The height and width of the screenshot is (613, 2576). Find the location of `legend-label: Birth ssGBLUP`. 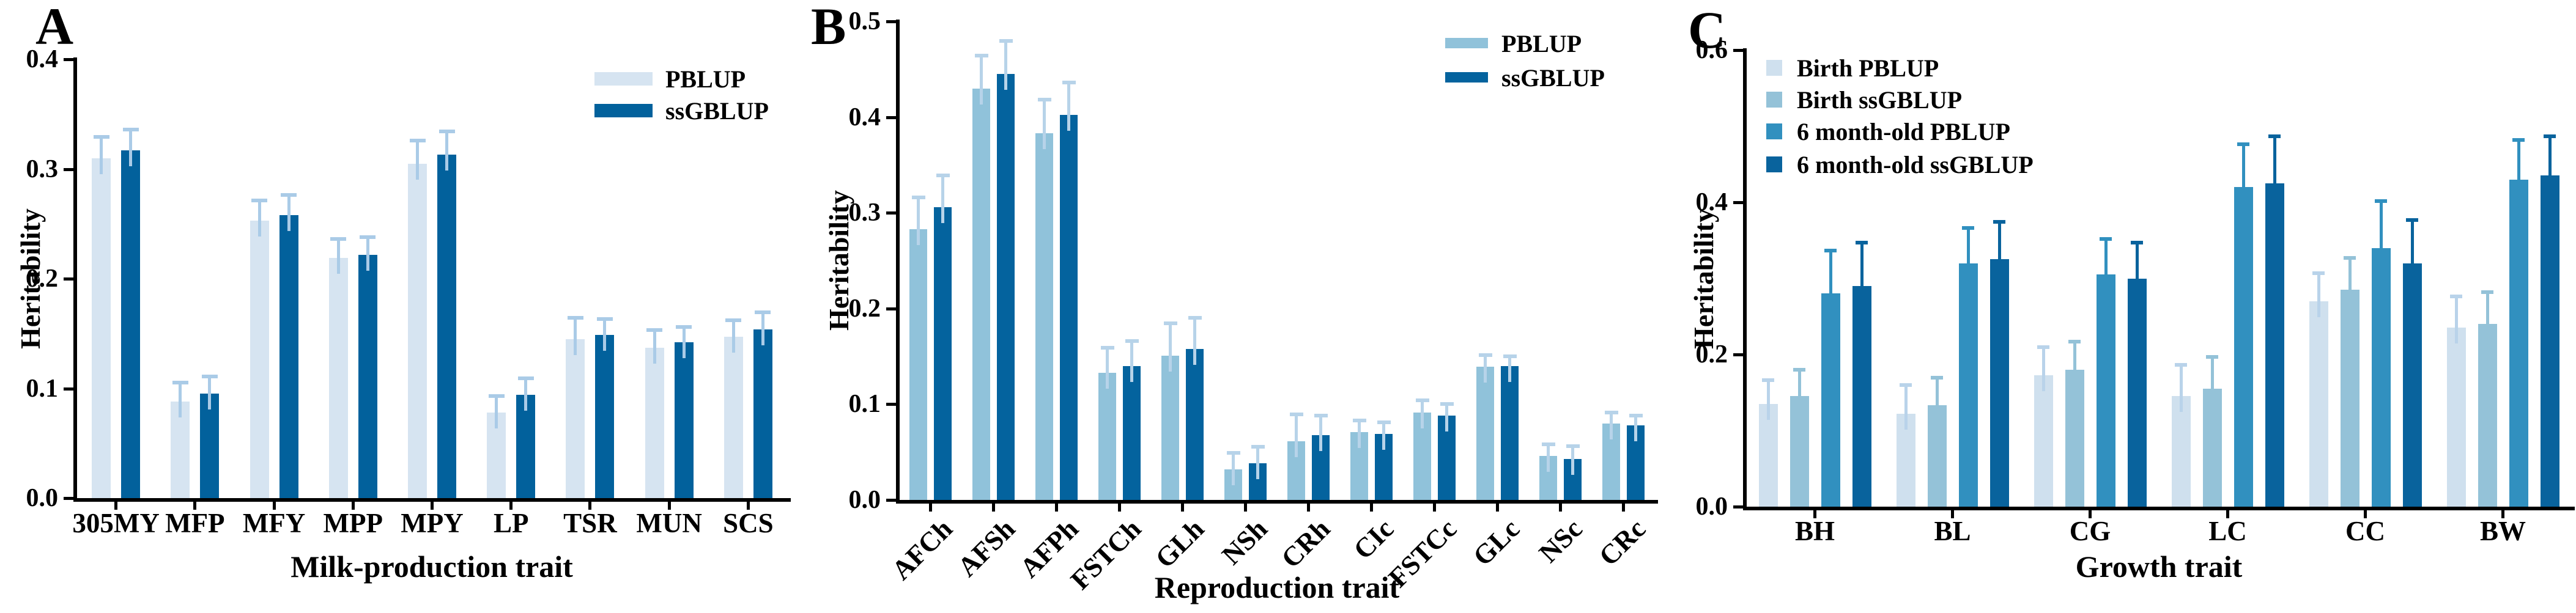

legend-label: Birth ssGBLUP is located at coordinates (1880, 100).